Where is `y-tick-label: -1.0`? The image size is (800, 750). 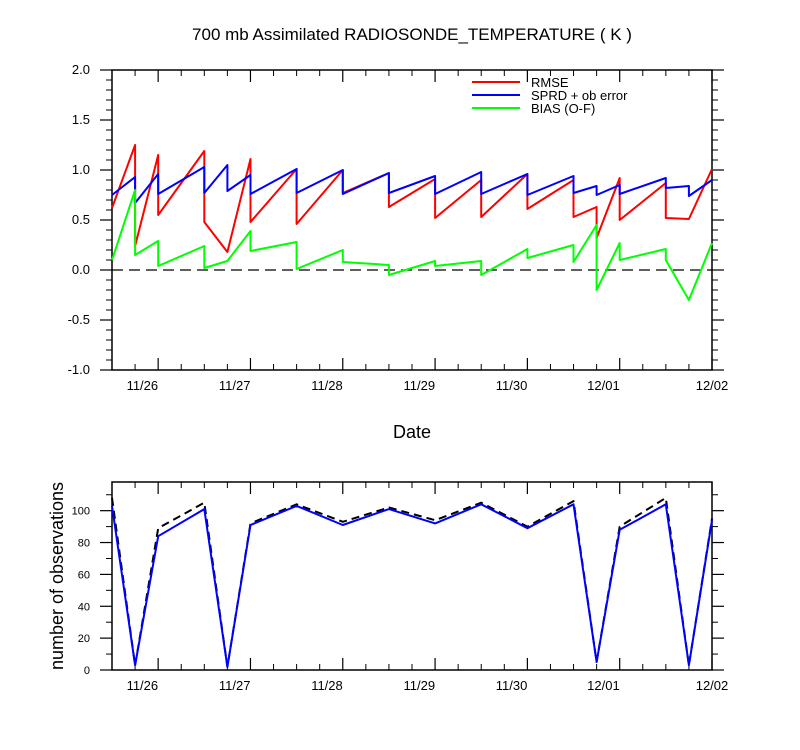 y-tick-label: -1.0 is located at coordinates (79, 369).